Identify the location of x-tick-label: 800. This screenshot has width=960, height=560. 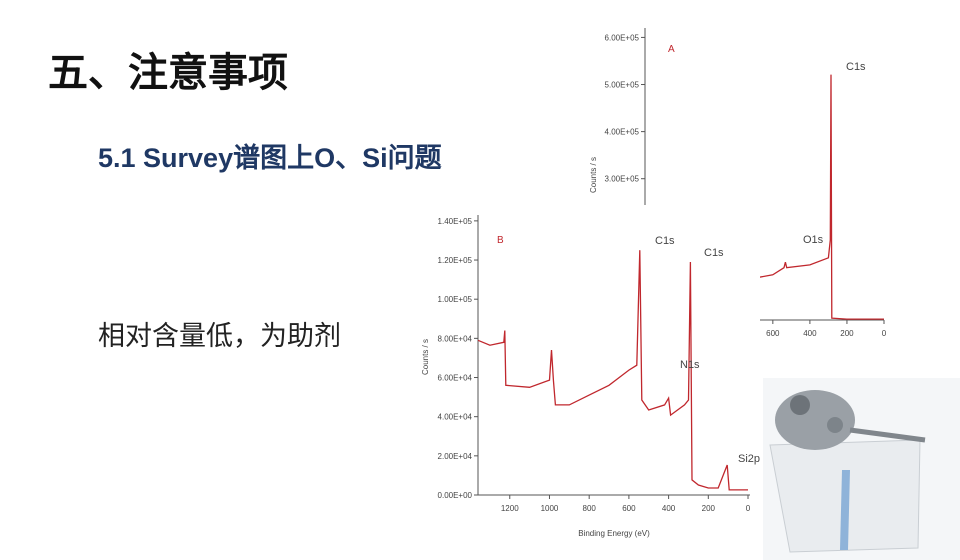
(590, 508).